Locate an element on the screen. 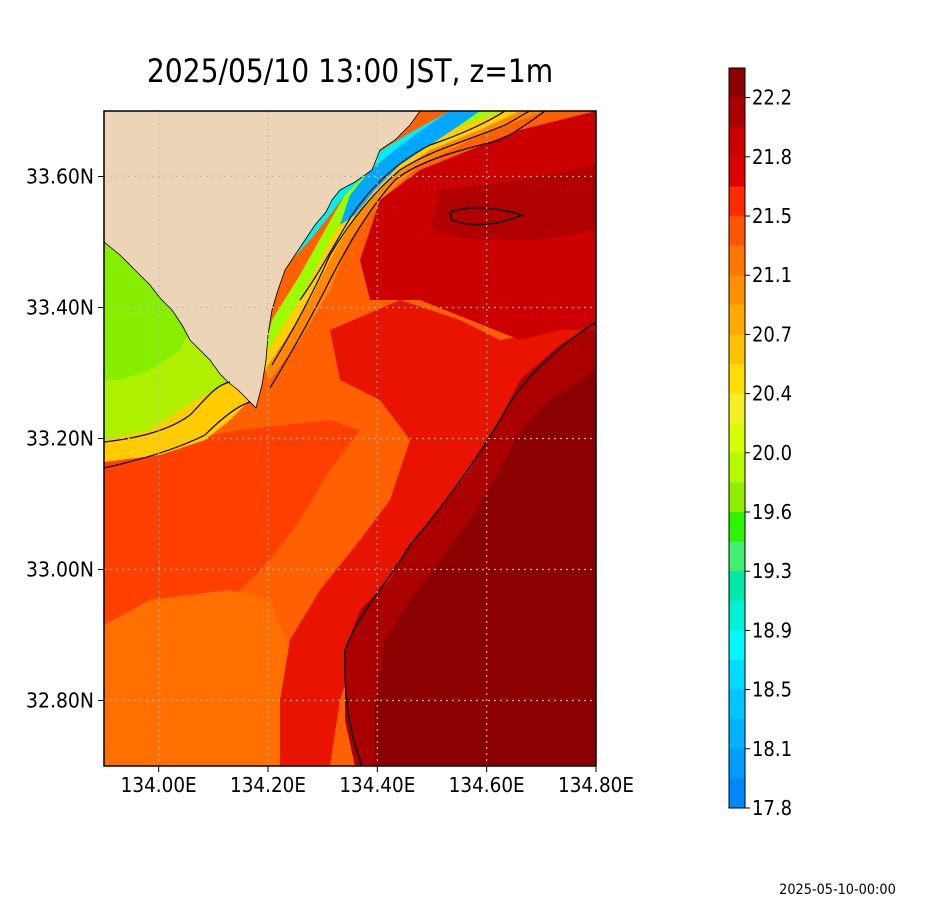 This screenshot has width=950, height=902. lon-tick-label: 134.20E is located at coordinates (268, 785).